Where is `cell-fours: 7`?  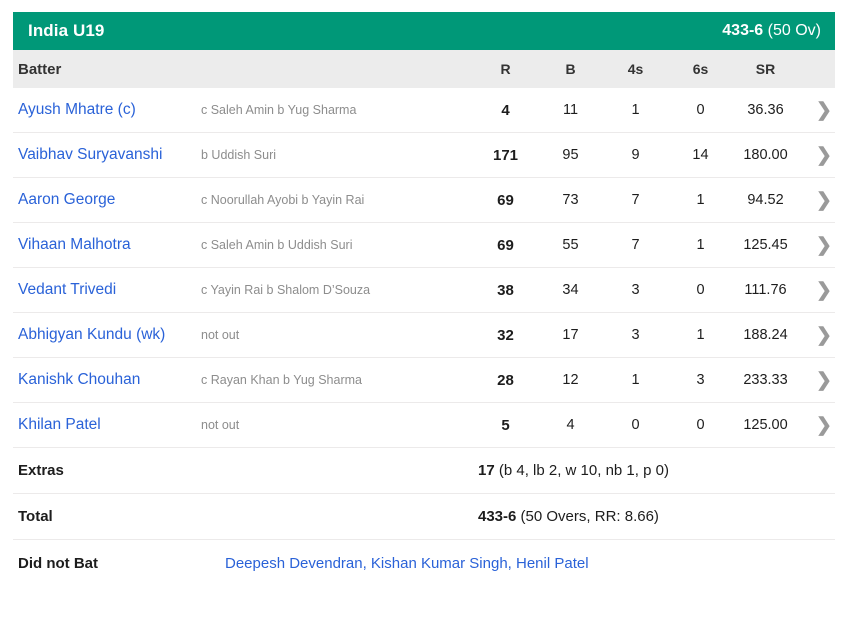 cell-fours: 7 is located at coordinates (635, 245).